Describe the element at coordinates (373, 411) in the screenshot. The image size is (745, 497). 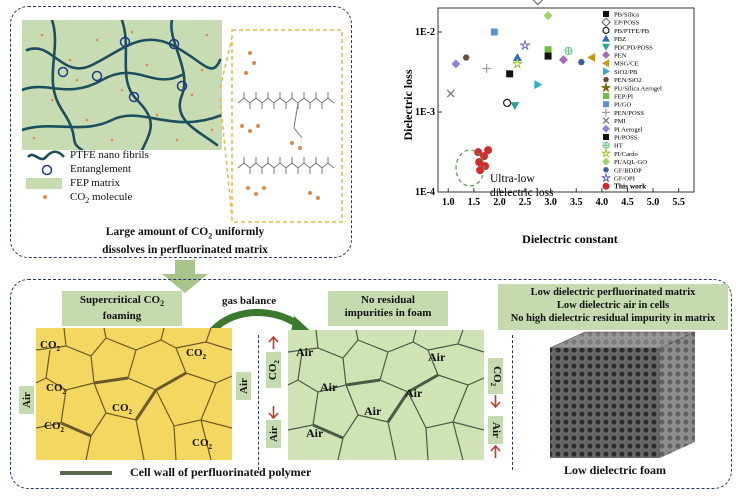
I see `air-cell-label-5: Air` at that location.